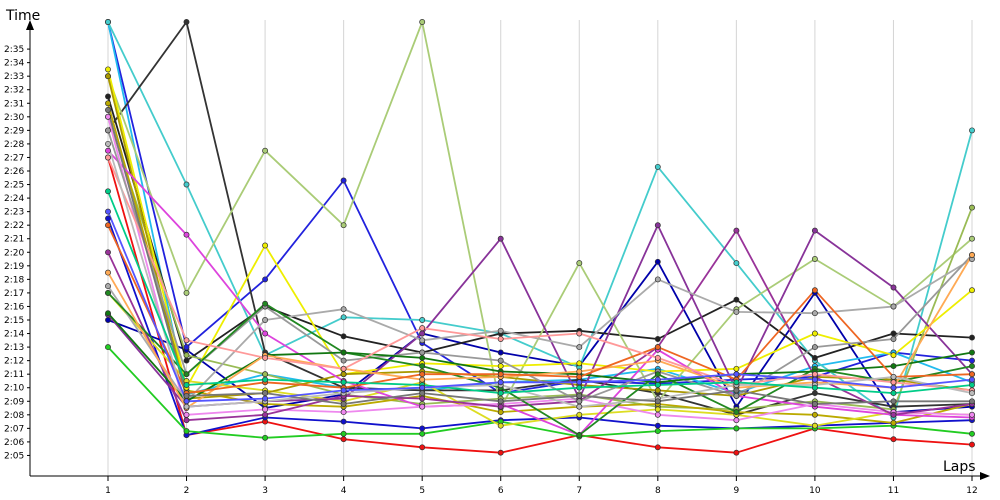  What do you see at coordinates (14, 375) in the screenshot?
I see `y-tick-label: 2:11` at bounding box center [14, 375].